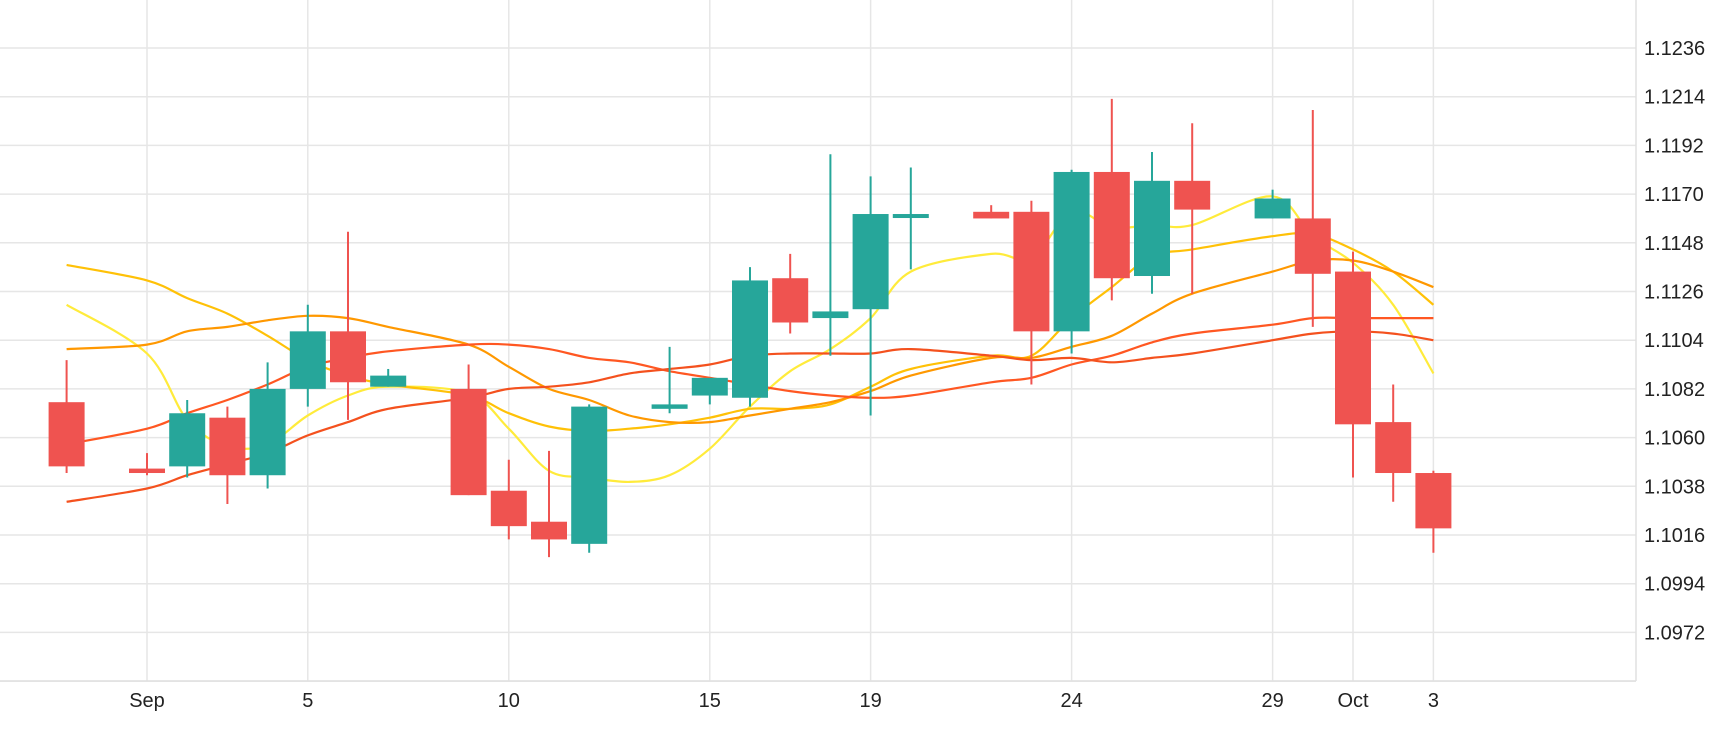  What do you see at coordinates (1674, 585) in the screenshot?
I see `y-tick-label: 1.0994` at bounding box center [1674, 585].